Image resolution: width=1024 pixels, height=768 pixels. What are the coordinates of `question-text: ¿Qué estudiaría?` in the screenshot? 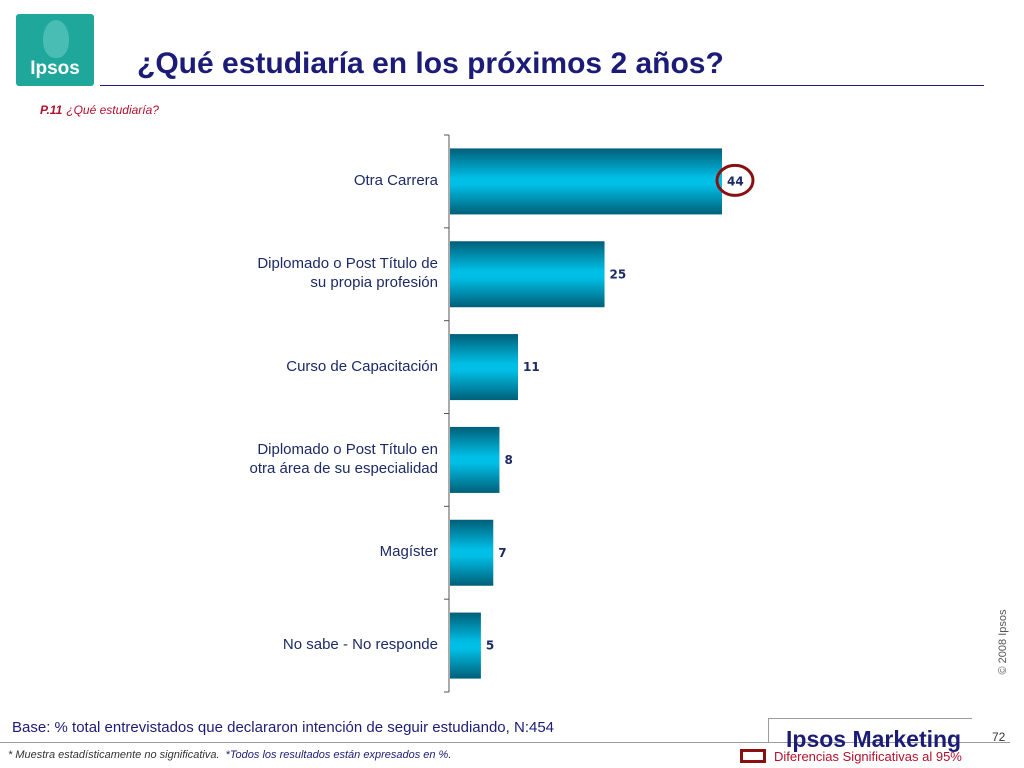 It's located at (112, 110).